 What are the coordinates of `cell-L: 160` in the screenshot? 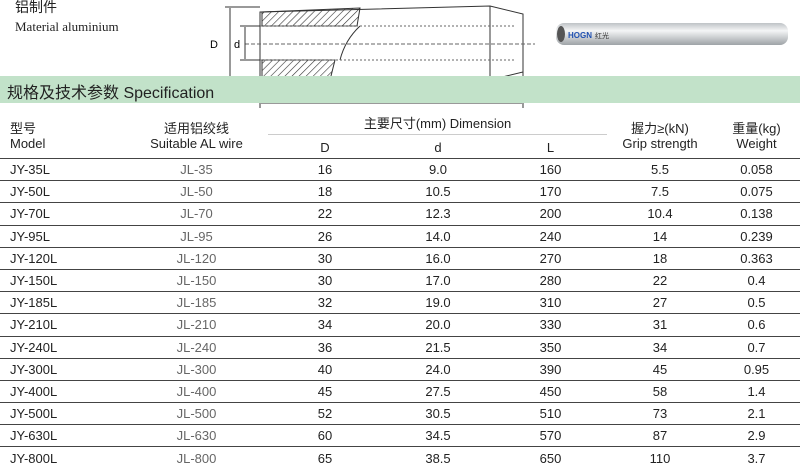 It's located at (550, 169).